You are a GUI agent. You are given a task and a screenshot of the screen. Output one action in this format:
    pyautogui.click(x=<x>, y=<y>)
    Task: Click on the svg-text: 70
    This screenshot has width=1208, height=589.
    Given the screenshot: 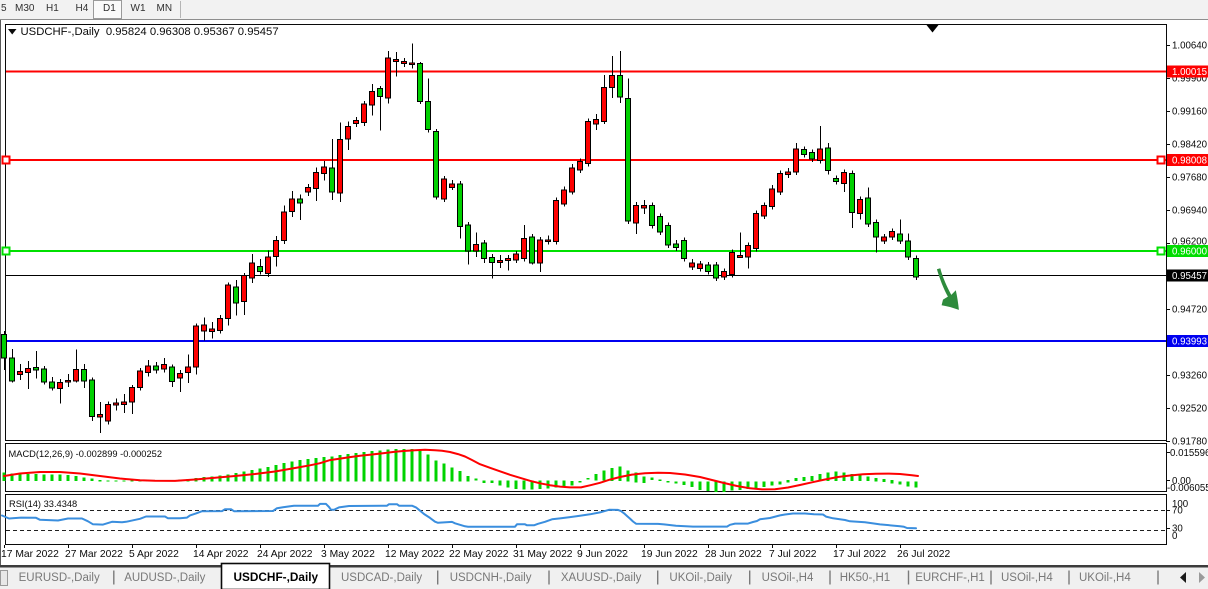 What is the action you would take?
    pyautogui.click(x=1177, y=511)
    